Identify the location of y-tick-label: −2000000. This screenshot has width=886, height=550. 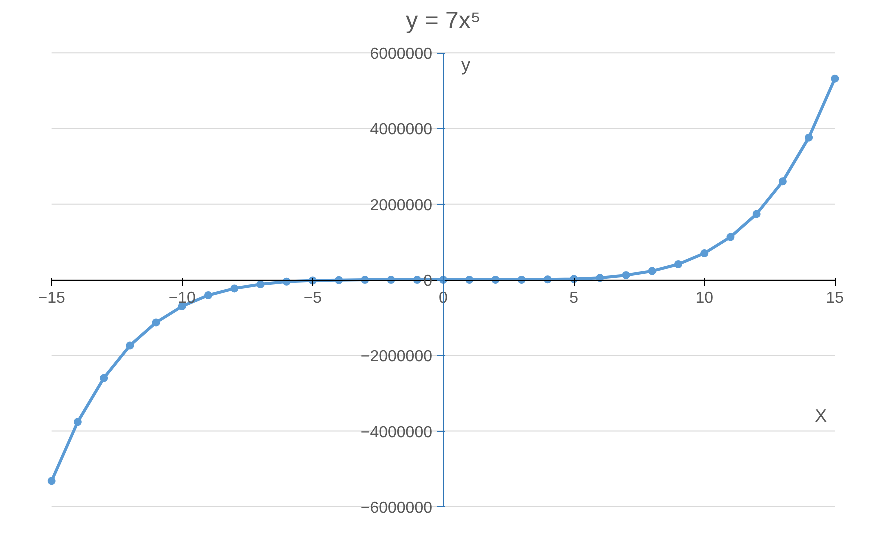
(396, 357).